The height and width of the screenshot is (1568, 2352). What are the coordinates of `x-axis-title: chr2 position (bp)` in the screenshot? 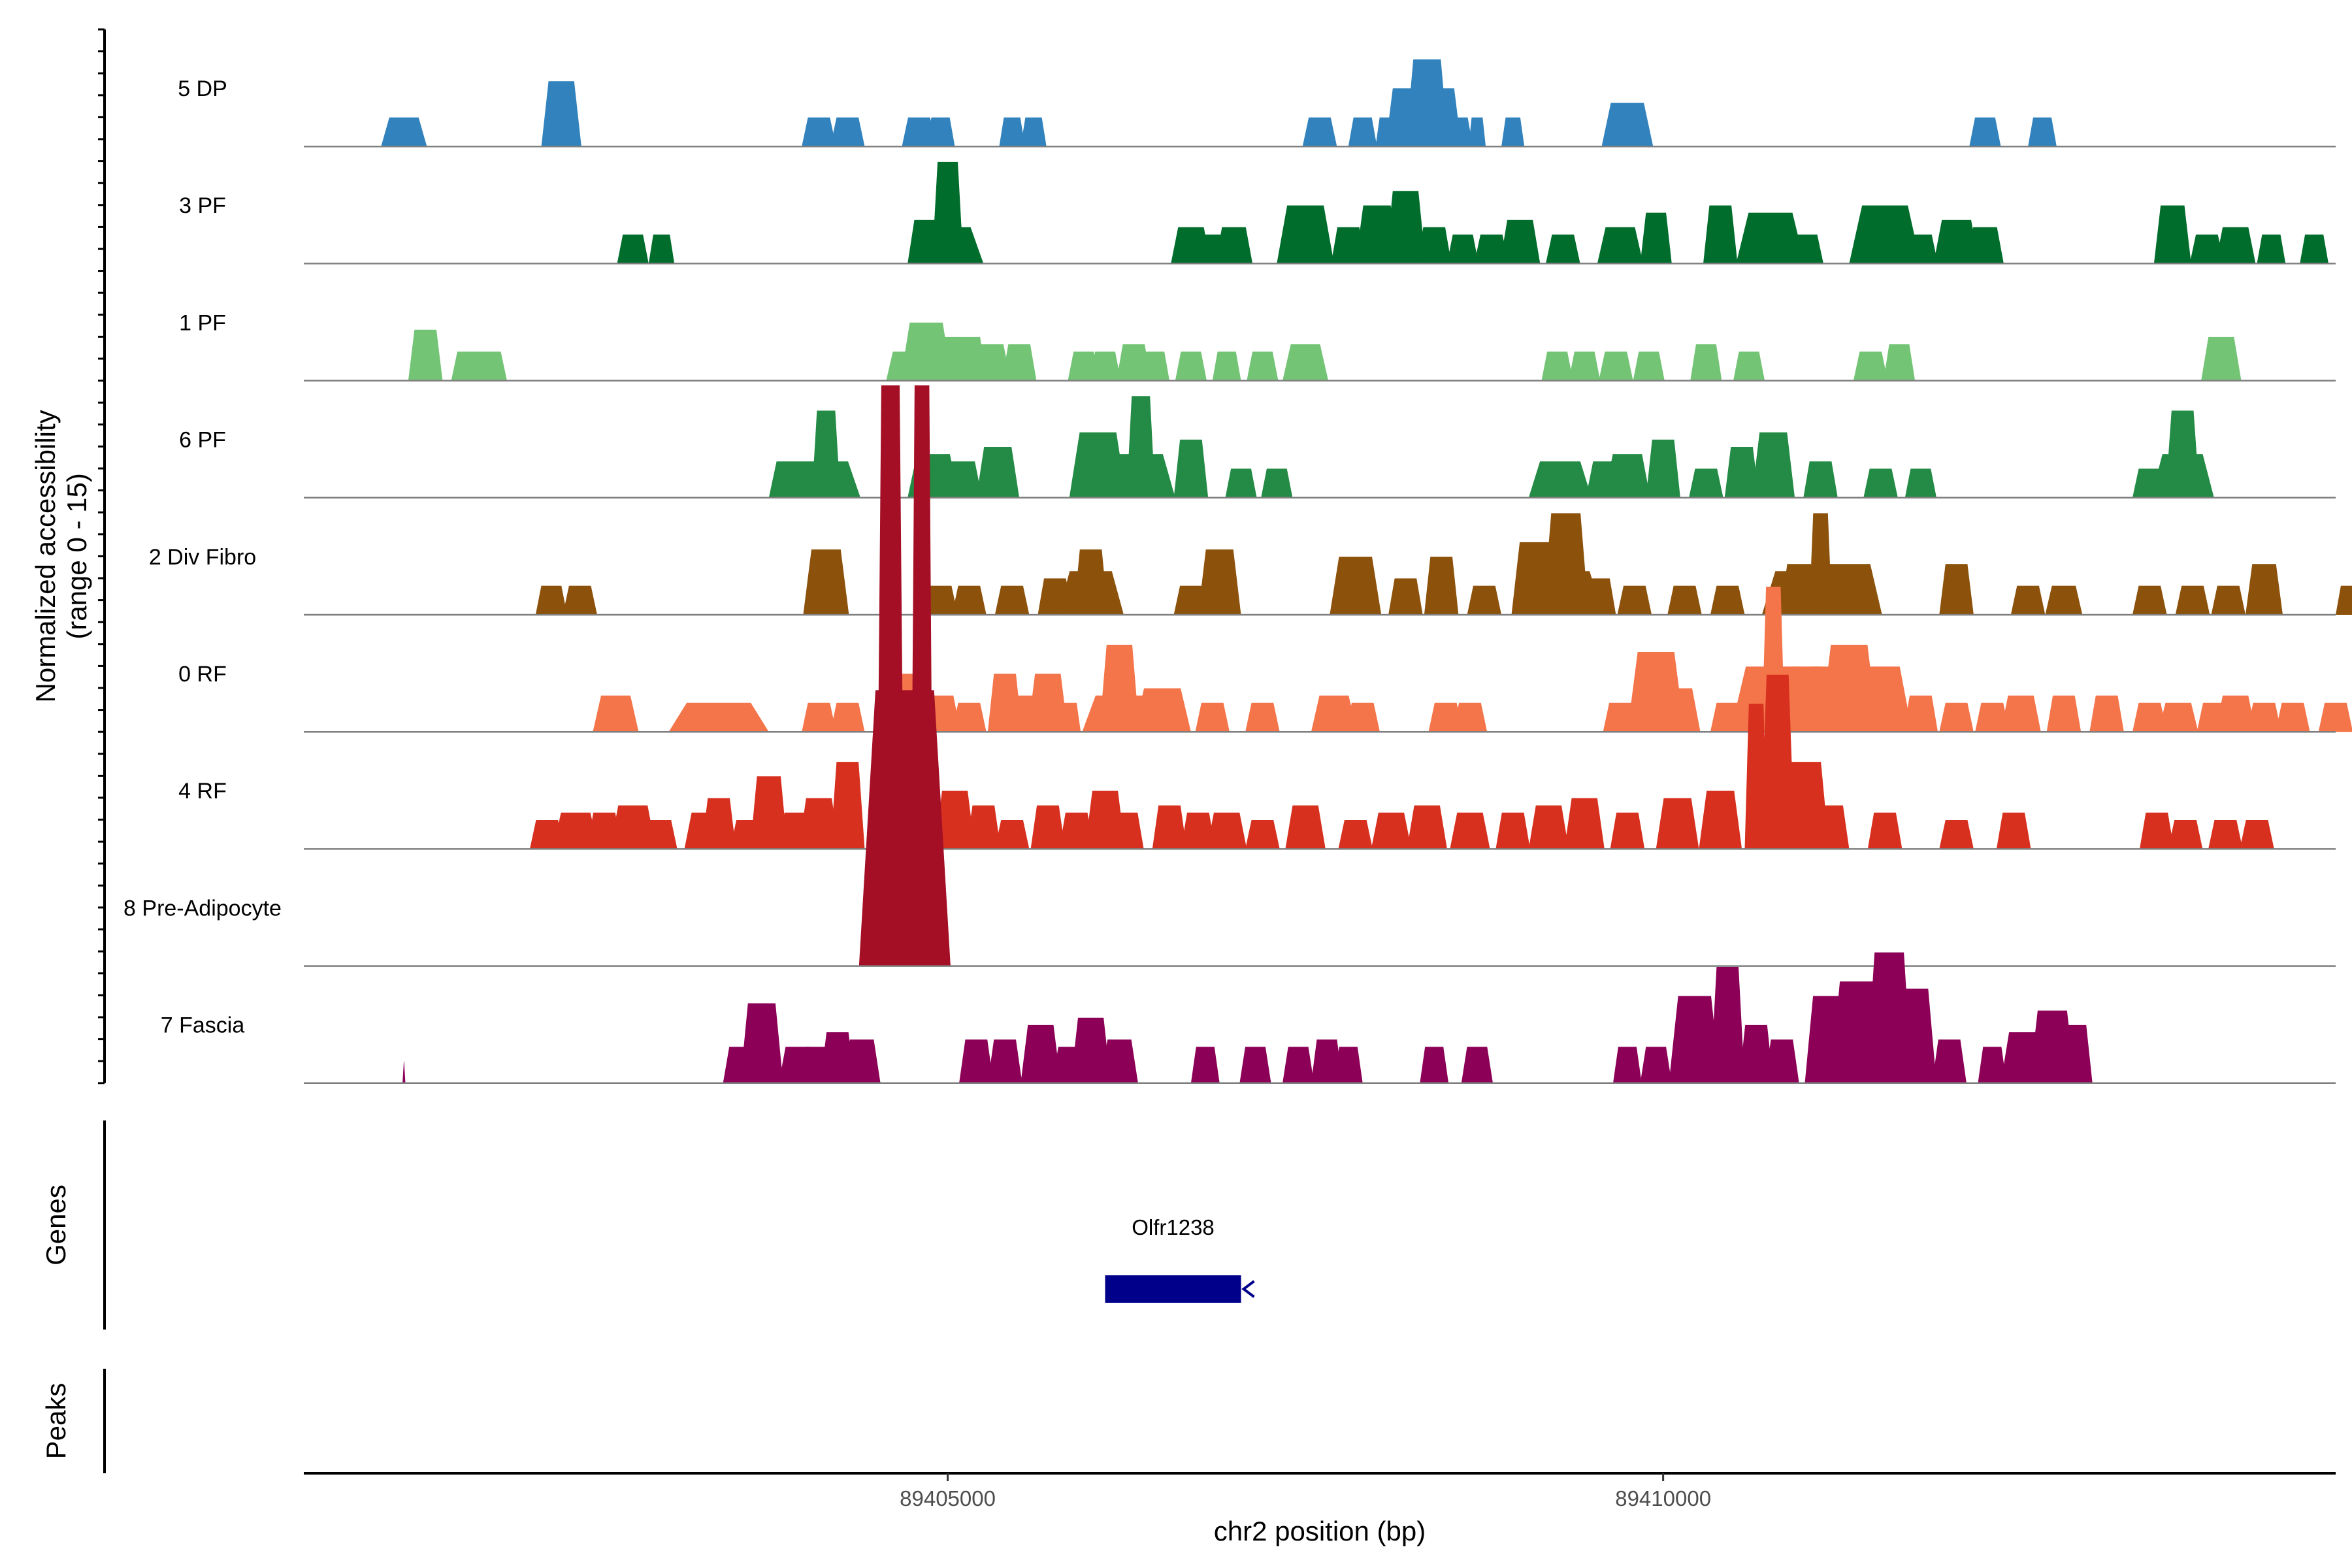 It's located at (1320, 1531).